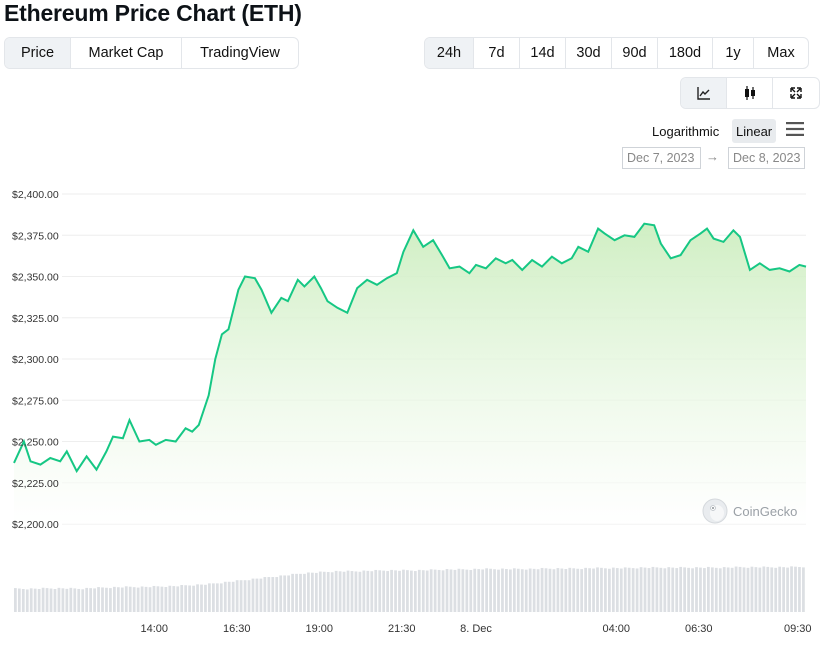 The height and width of the screenshot is (652, 822). I want to click on x-tick-label: 21:30, so click(402, 629).